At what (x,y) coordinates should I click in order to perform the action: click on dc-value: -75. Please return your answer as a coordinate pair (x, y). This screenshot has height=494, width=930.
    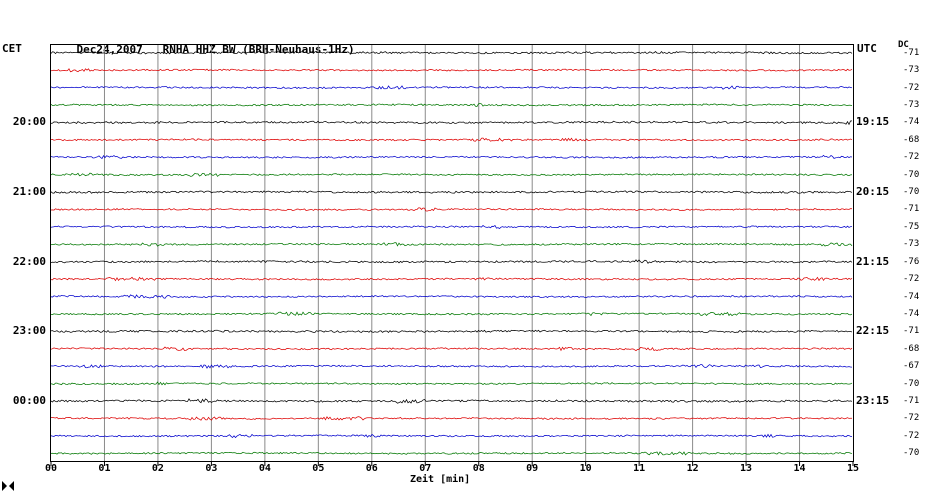
    Looking at the image, I should click on (911, 226).